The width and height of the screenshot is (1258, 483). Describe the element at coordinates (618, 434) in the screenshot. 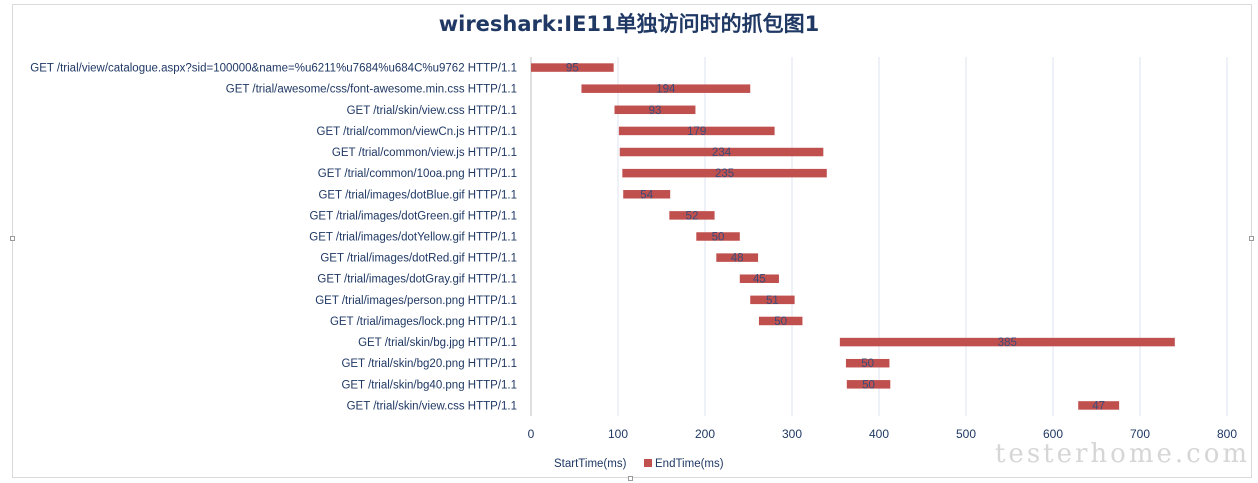

I see `x-tick-label-100: 100` at that location.